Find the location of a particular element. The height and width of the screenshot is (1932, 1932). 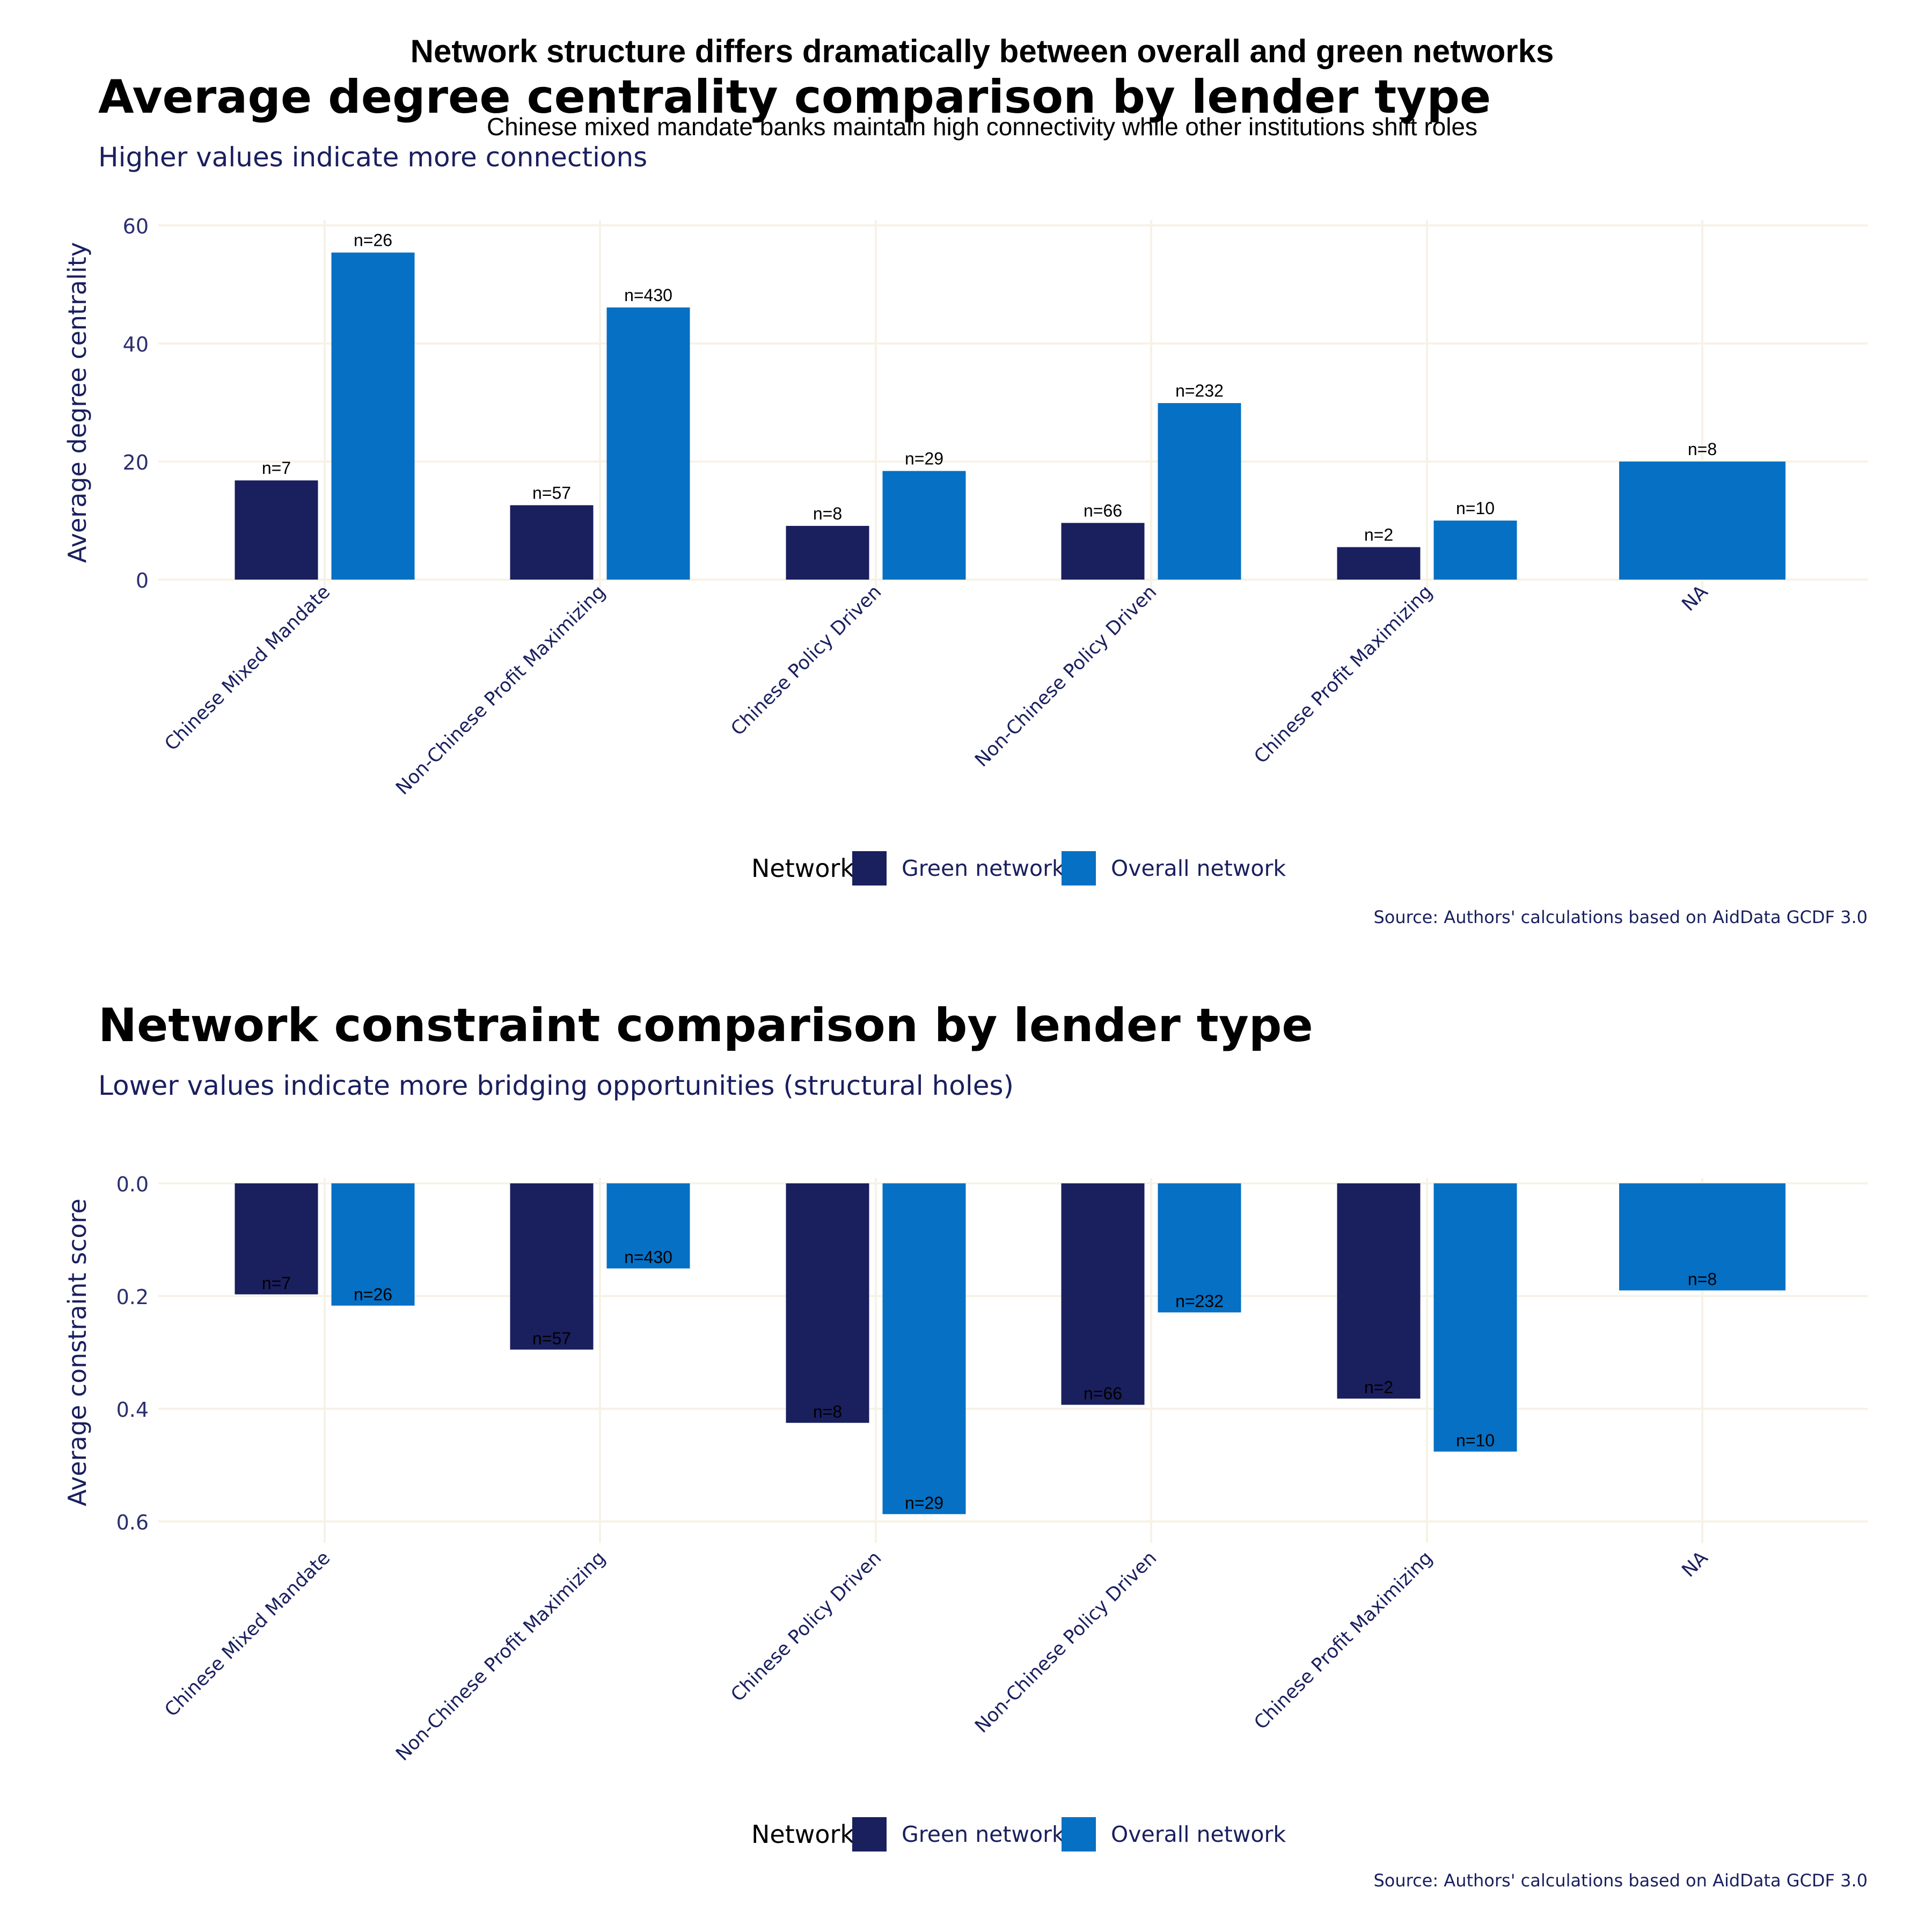

y-tick-label: 0.6 is located at coordinates (132, 1522).